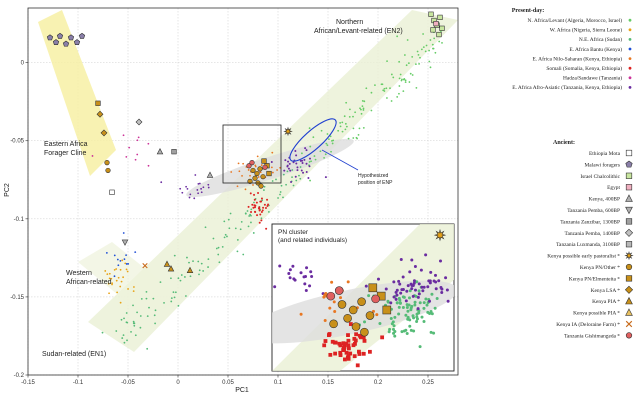  I want to click on x-tick-label: 0.1, so click(278, 383).